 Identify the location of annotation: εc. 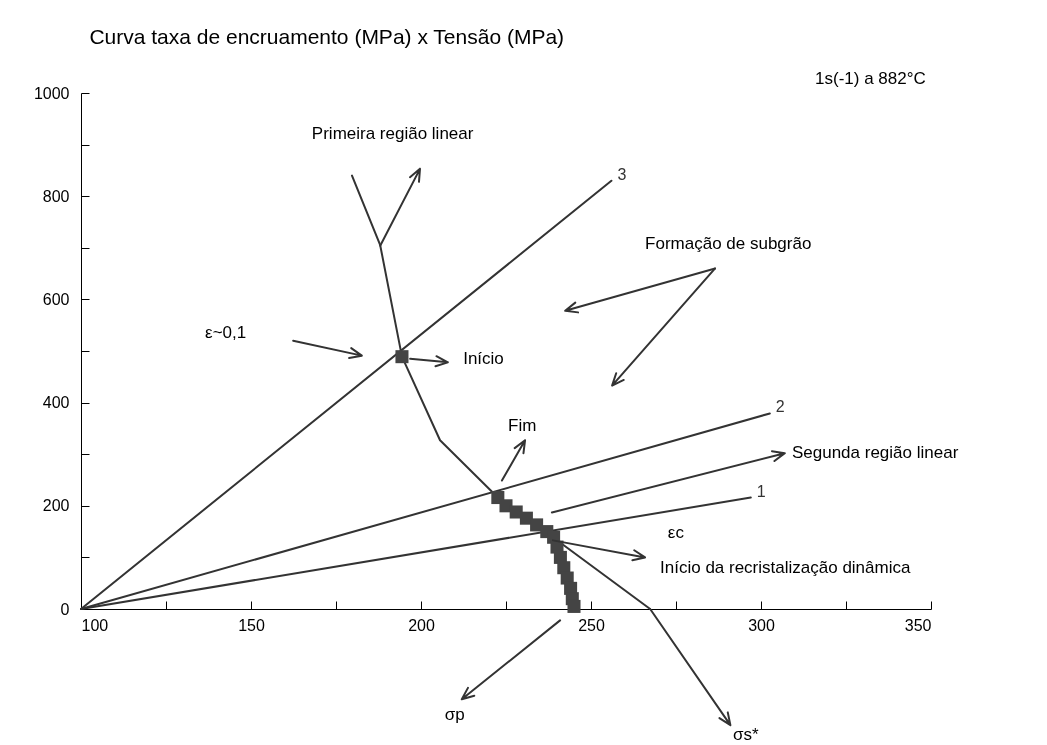
(676, 533).